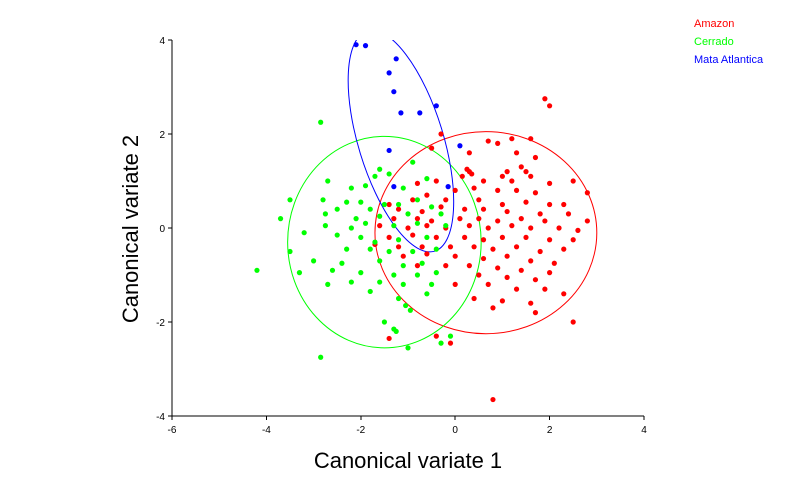 The width and height of the screenshot is (785, 490). Describe the element at coordinates (408, 460) in the screenshot. I see `x-axis-title: Canonical variate 1` at that location.